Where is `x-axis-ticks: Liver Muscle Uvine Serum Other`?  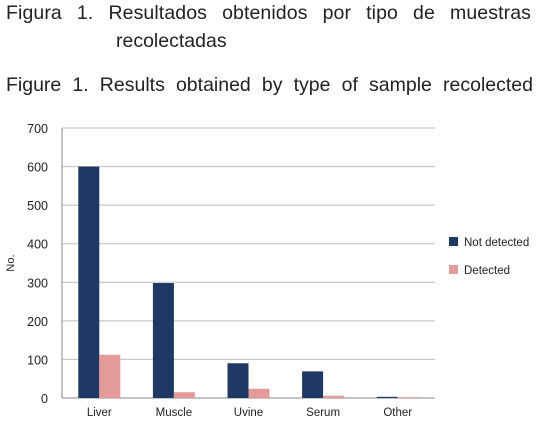 x-axis-ticks: Liver Muscle Uvine Serum Other is located at coordinates (249, 413).